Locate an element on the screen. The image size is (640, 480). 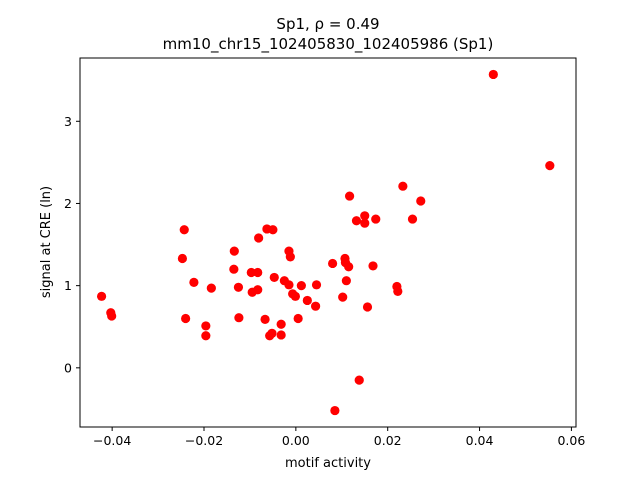
chart-title-line-1: Sp1, ρ = 0.49 is located at coordinates (327, 24).